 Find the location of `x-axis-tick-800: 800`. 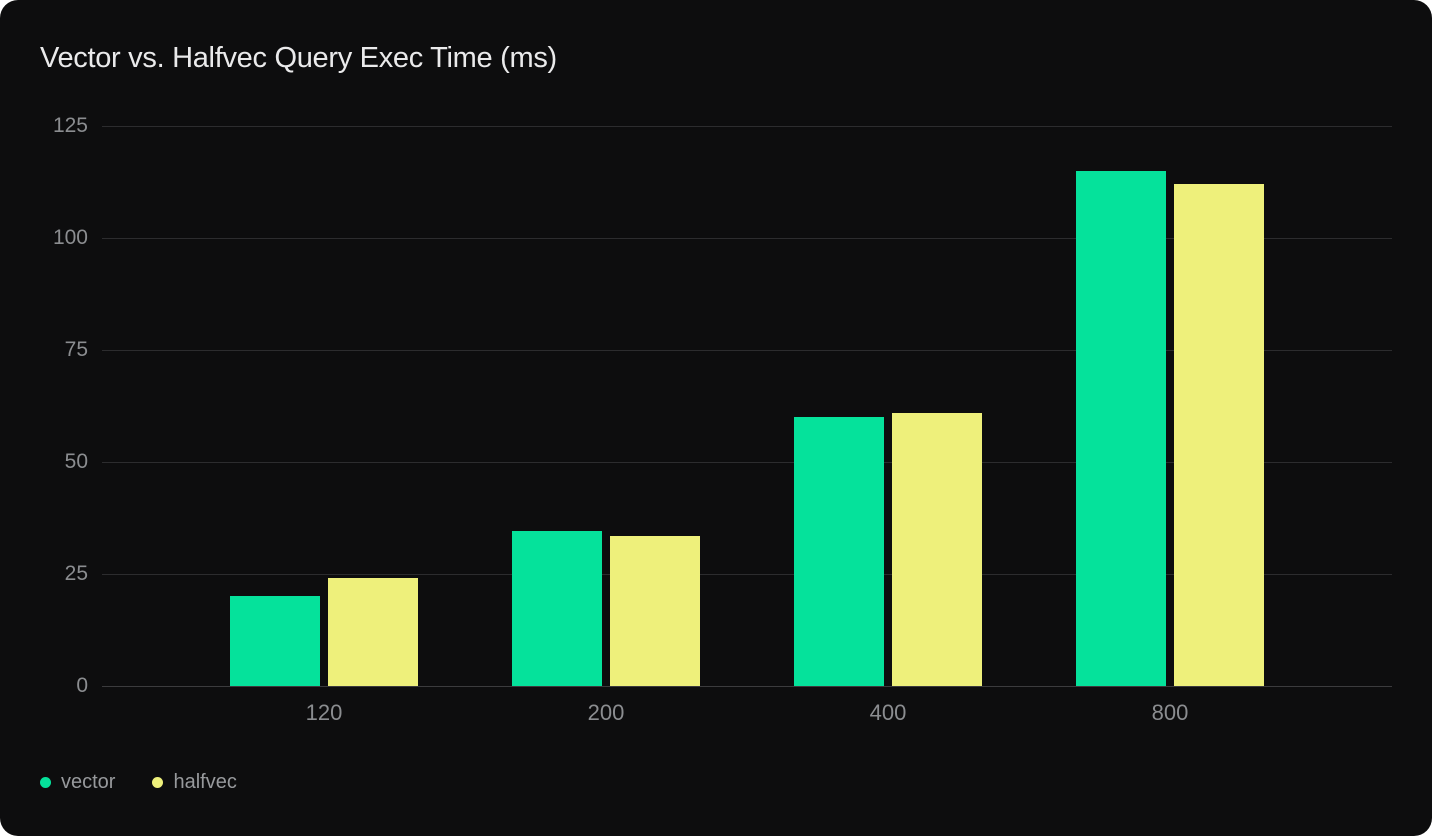

x-axis-tick-800: 800 is located at coordinates (1170, 712).